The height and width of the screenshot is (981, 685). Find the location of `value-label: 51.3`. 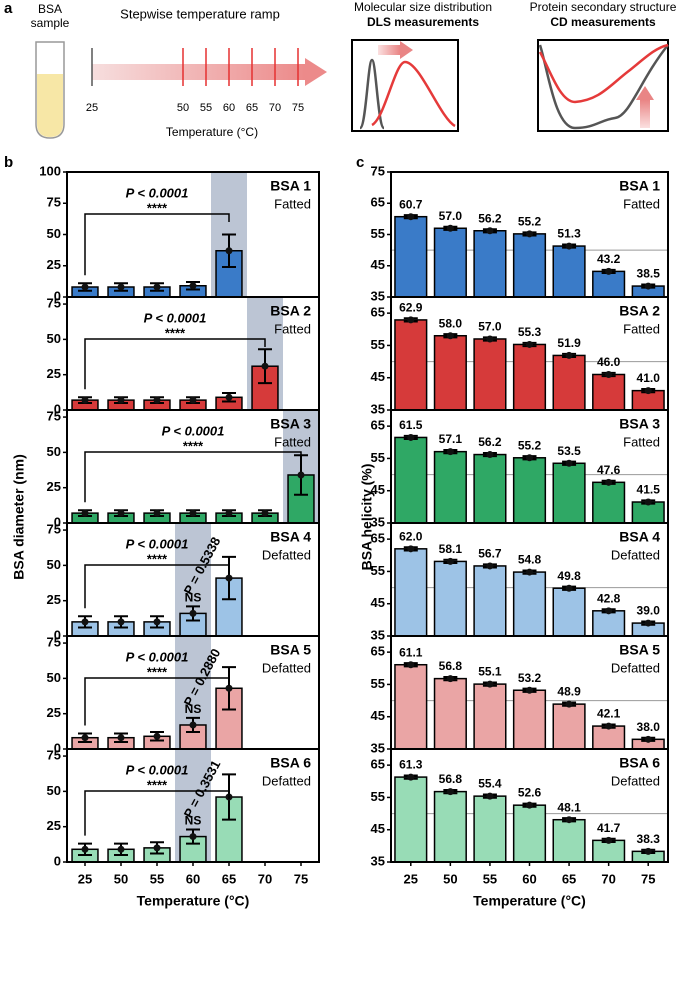

value-label: 51.3 is located at coordinates (569, 234).